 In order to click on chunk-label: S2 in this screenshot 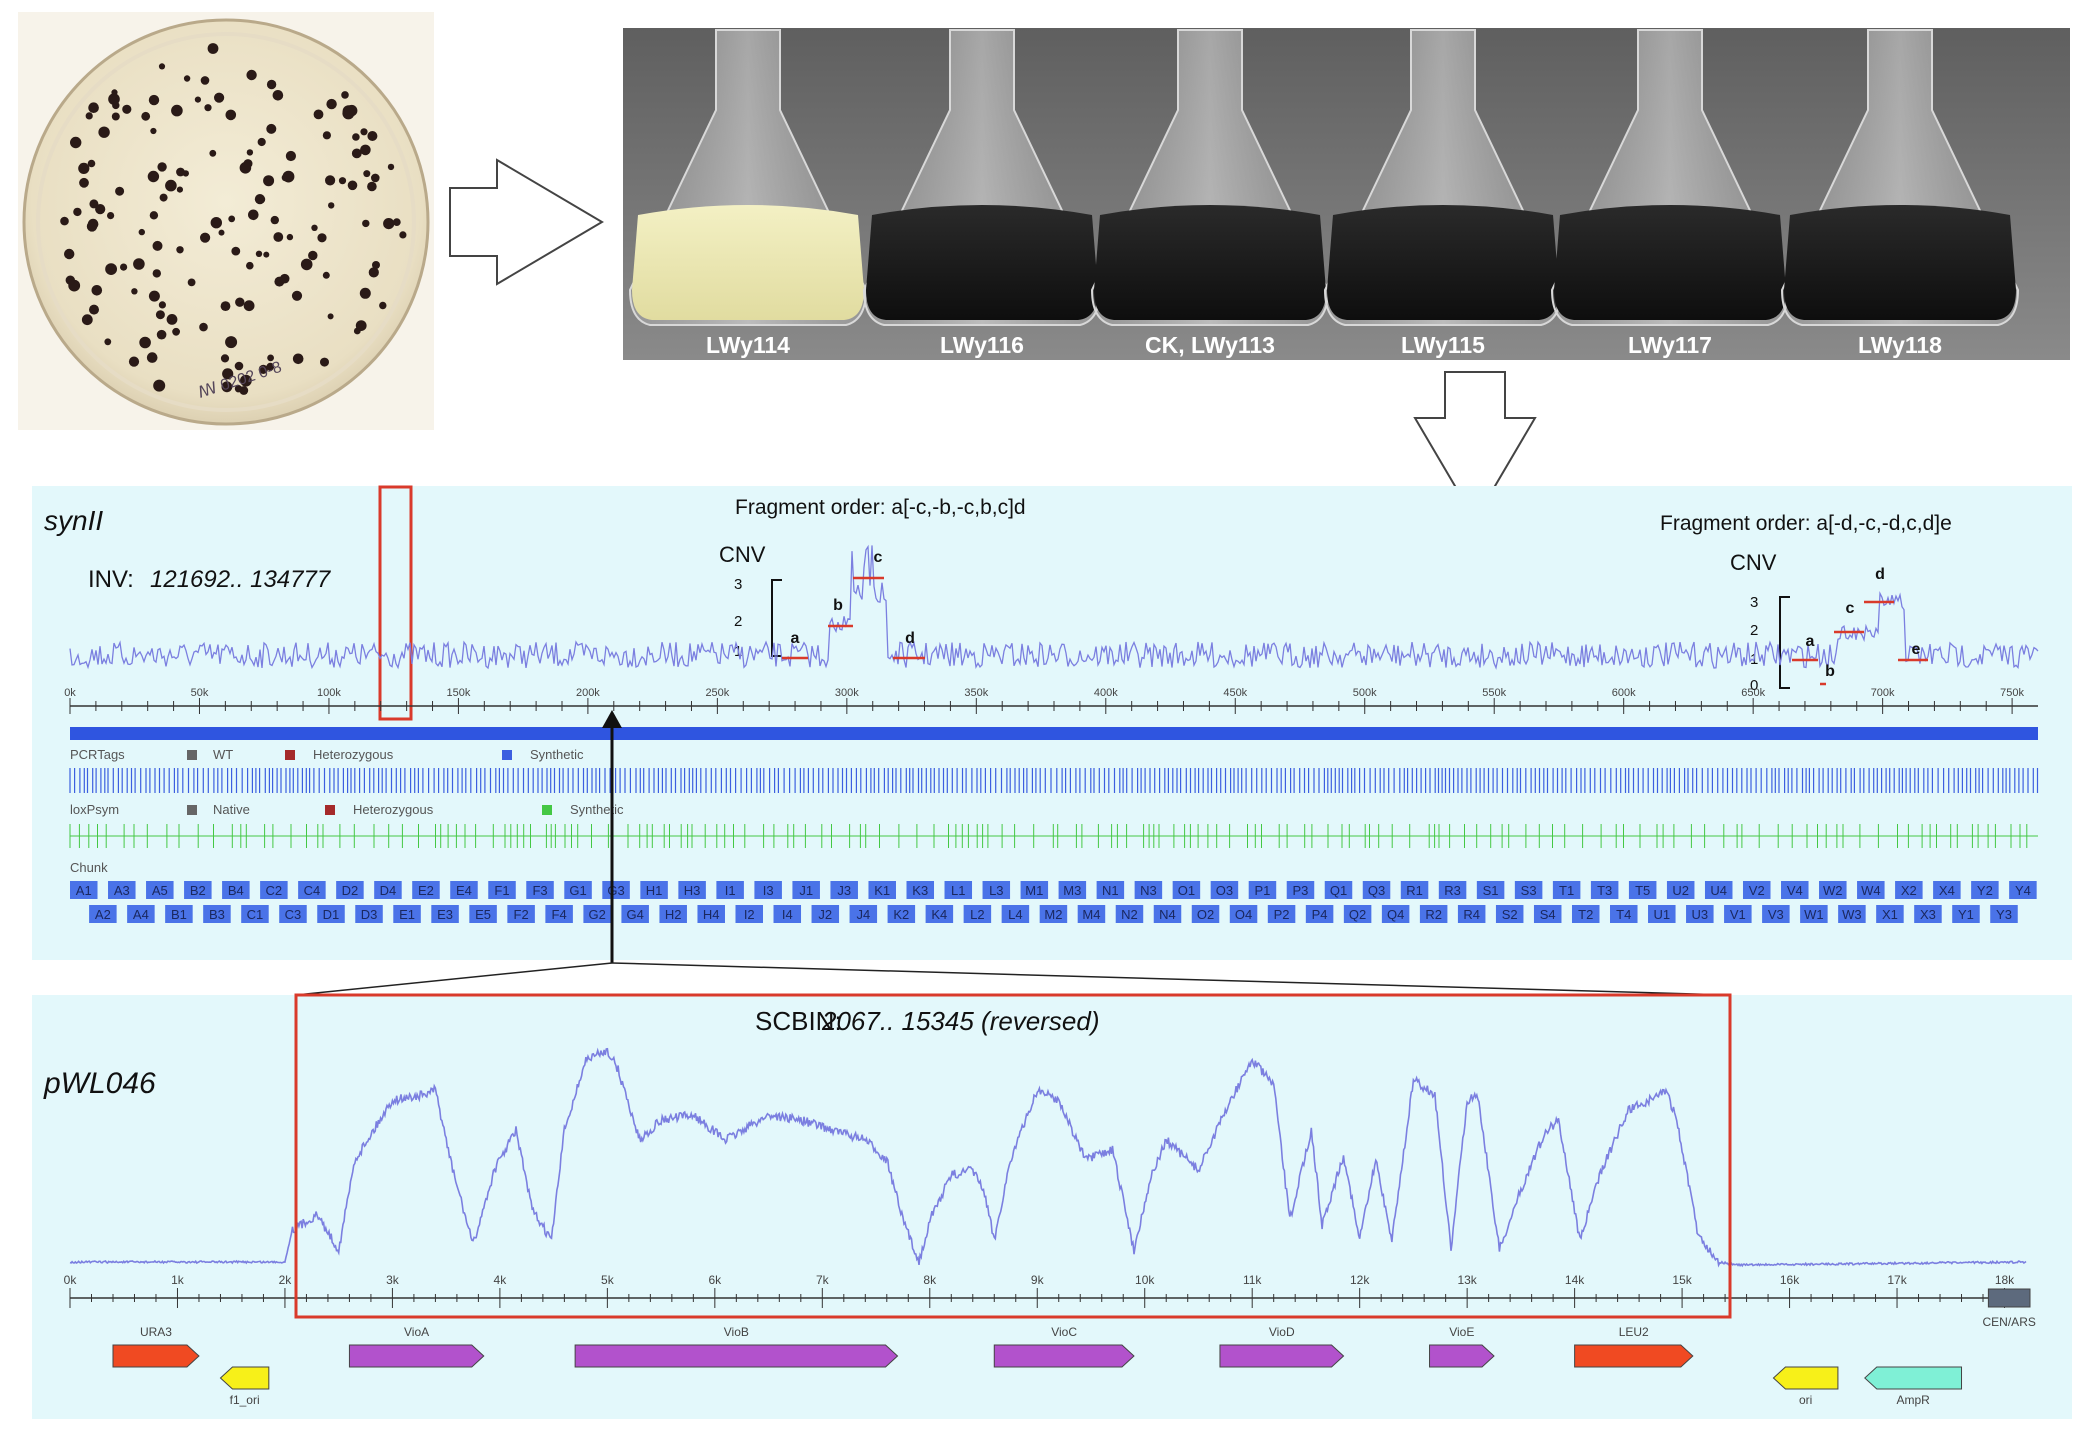, I will do `click(1510, 914)`.